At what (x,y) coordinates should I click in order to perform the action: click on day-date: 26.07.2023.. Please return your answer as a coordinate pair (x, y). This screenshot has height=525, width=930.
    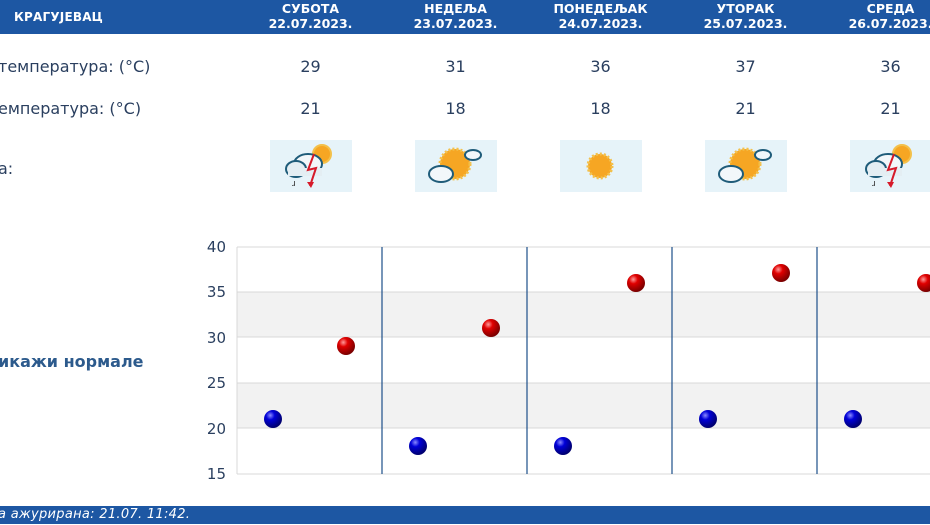
    Looking at the image, I should click on (889, 23).